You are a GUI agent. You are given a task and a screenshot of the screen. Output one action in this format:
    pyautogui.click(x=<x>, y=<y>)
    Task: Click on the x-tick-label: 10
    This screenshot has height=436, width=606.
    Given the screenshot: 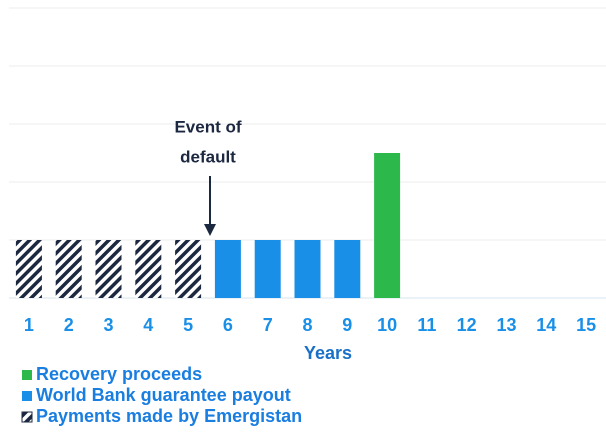 What is the action you would take?
    pyautogui.click(x=387, y=325)
    